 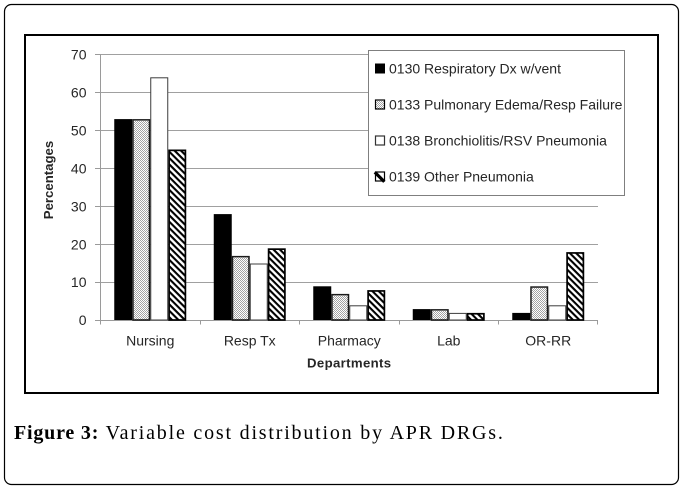 What do you see at coordinates (150, 341) in the screenshot?
I see `svg-text: Nursing` at bounding box center [150, 341].